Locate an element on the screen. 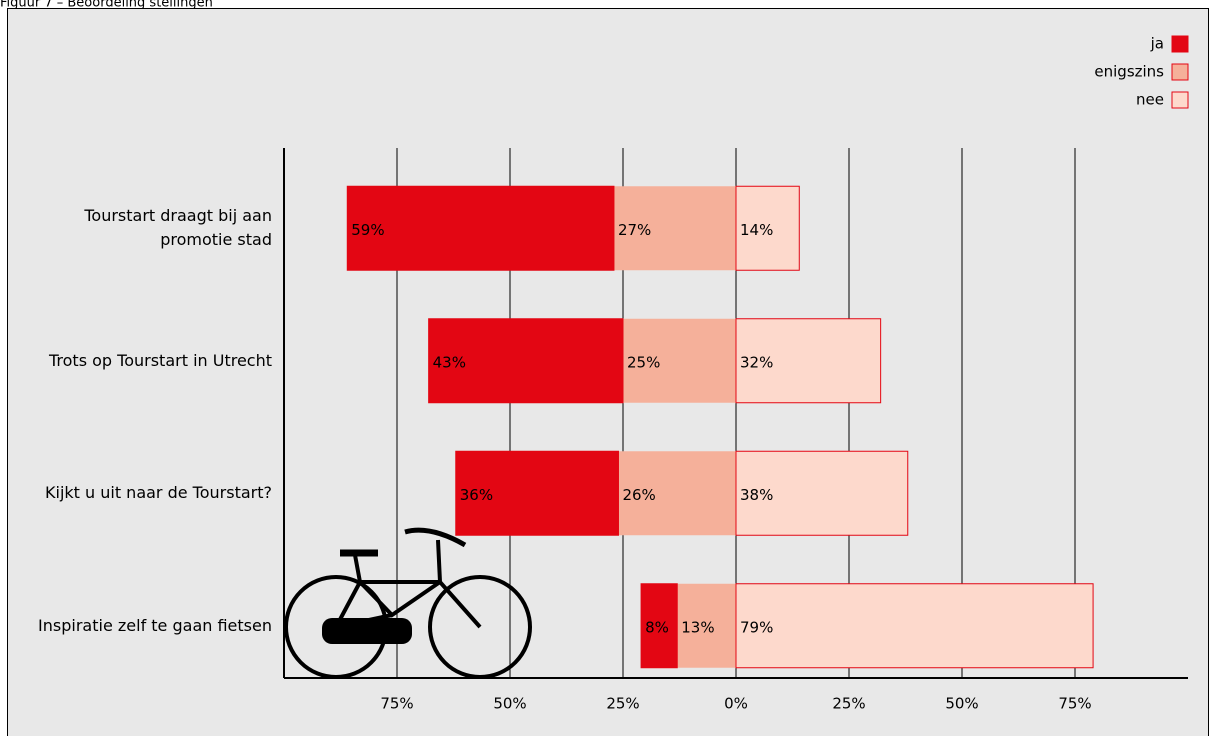  category-label: Kijkt u uit naar de Tourstart? is located at coordinates (158, 493).